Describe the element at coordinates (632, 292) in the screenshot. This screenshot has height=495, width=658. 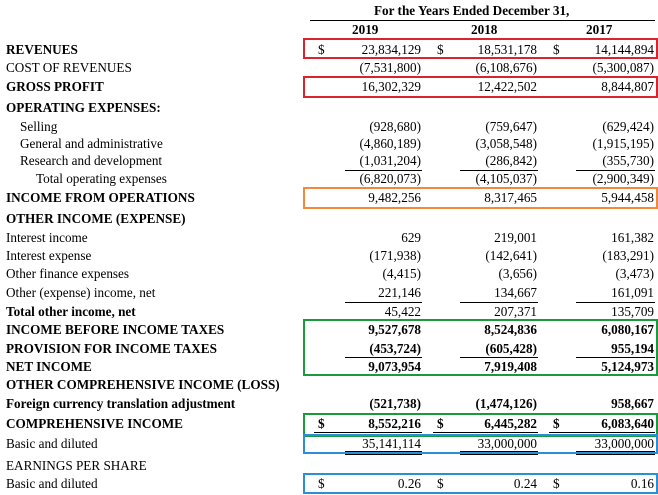
I see `value-other-net-2017: 161,091` at that location.